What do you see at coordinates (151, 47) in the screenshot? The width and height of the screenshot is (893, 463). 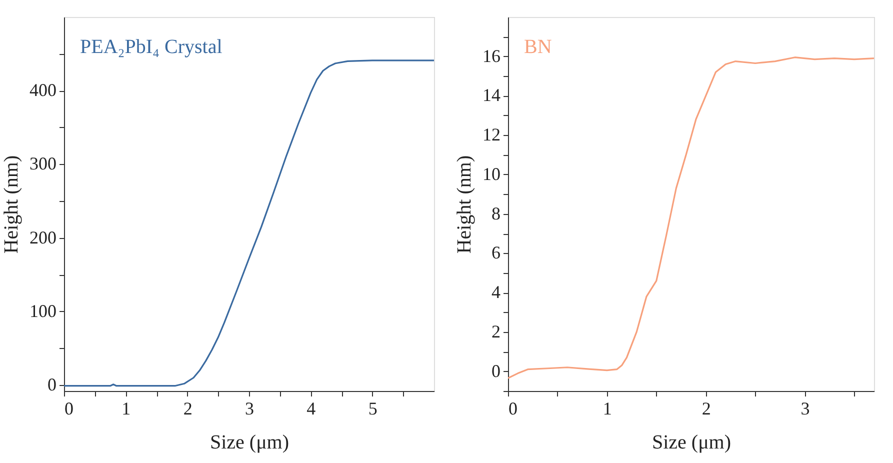 I see `annotation: PEA₂PbI₄ Crystal` at bounding box center [151, 47].